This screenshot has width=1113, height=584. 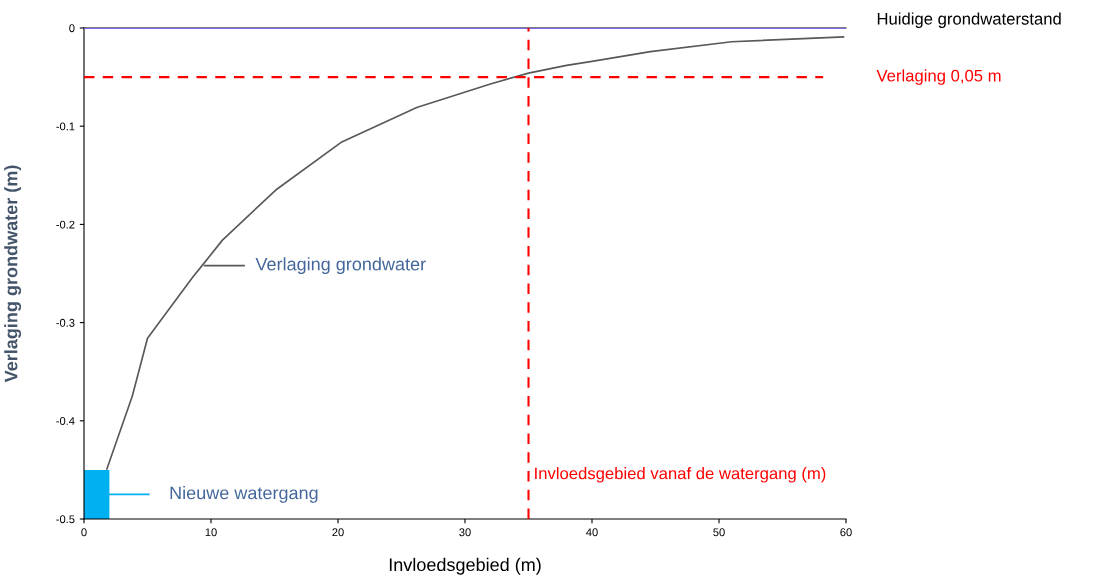 I want to click on y-tick-label: -0.3, so click(x=65, y=322).